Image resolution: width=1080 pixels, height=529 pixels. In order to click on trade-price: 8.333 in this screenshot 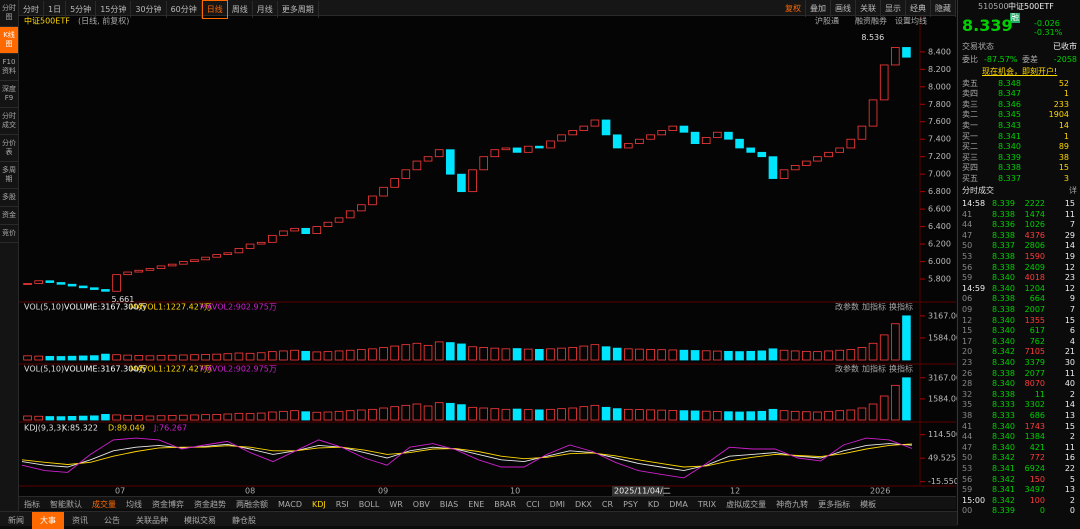, I will do `click(1003, 415)`.